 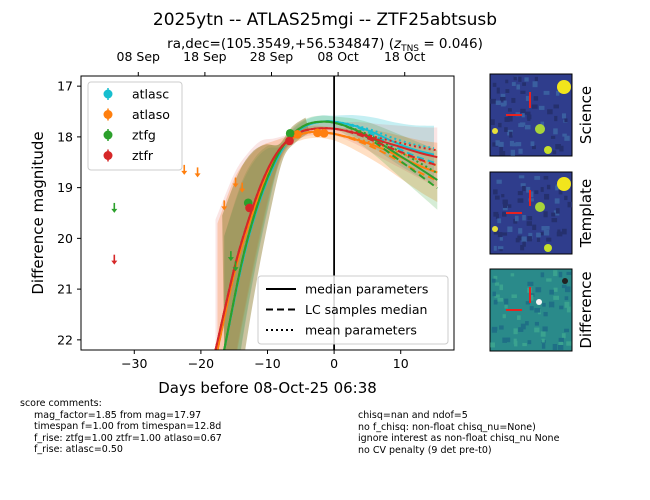 I want to click on comment-line: chisq=nan and ndof=5, so click(x=413, y=415).